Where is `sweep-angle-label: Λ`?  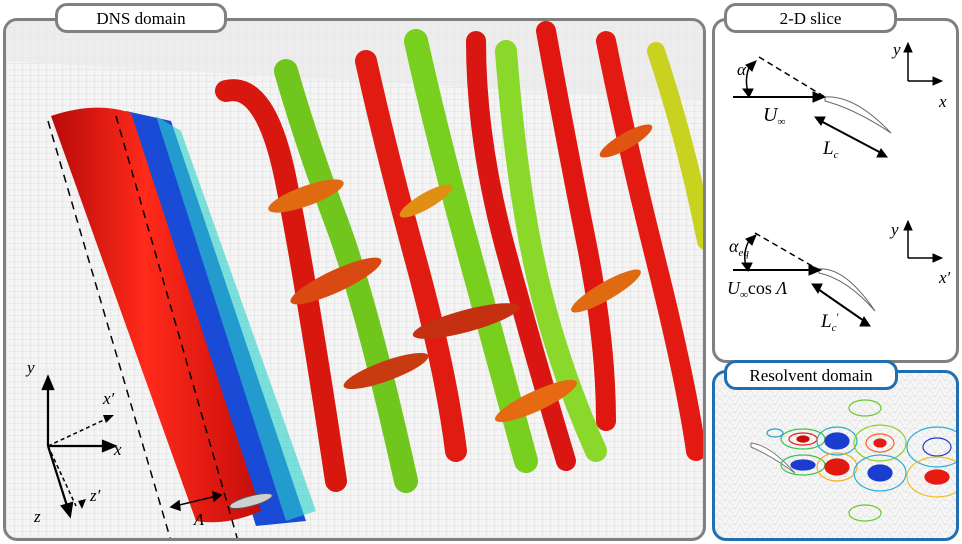 sweep-angle-label: Λ is located at coordinates (199, 519).